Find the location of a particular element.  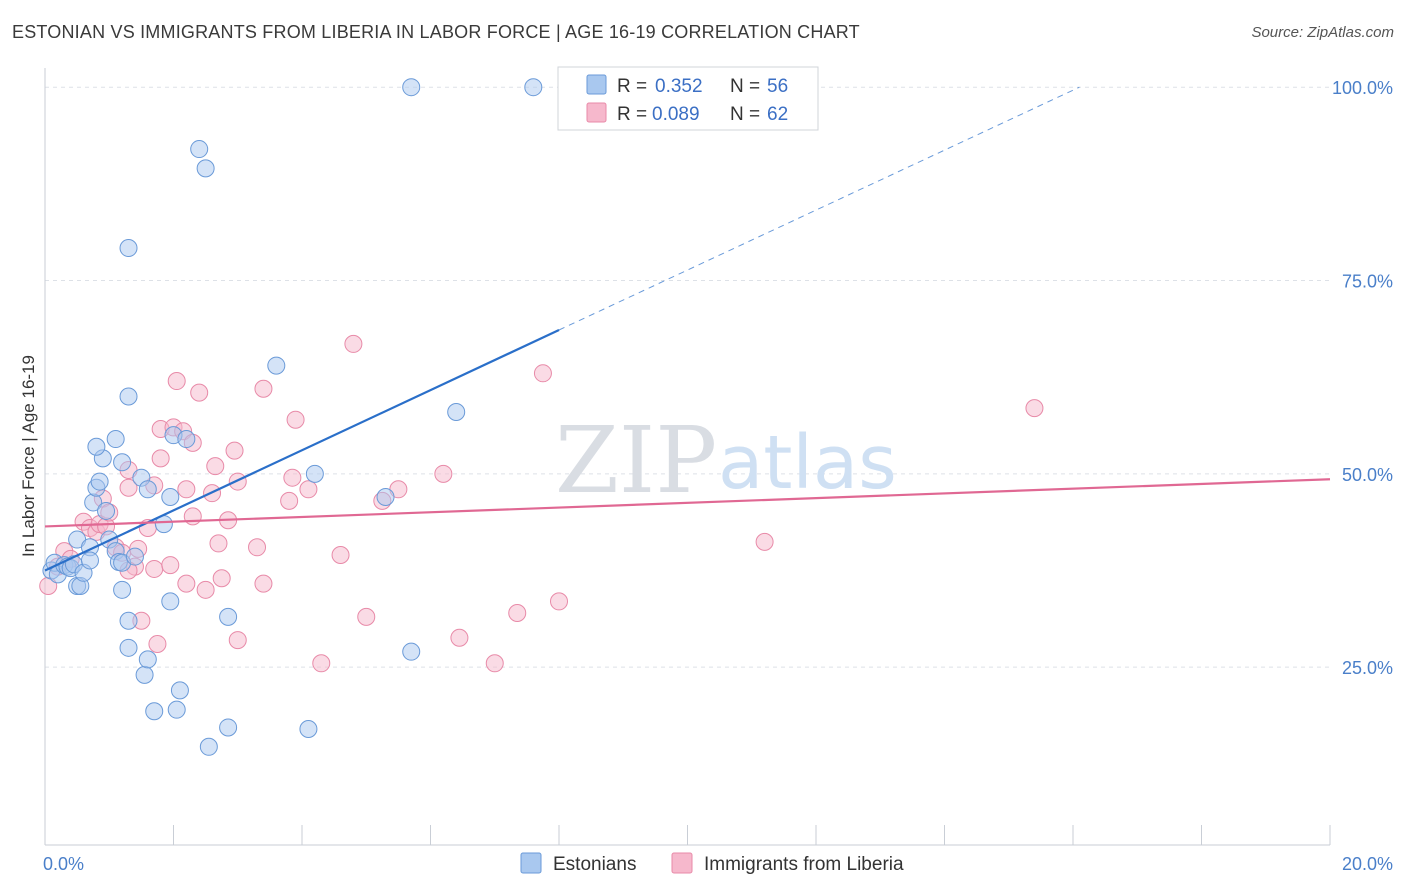

legend-r-value-liberia: 0.089 is located at coordinates (676, 114).